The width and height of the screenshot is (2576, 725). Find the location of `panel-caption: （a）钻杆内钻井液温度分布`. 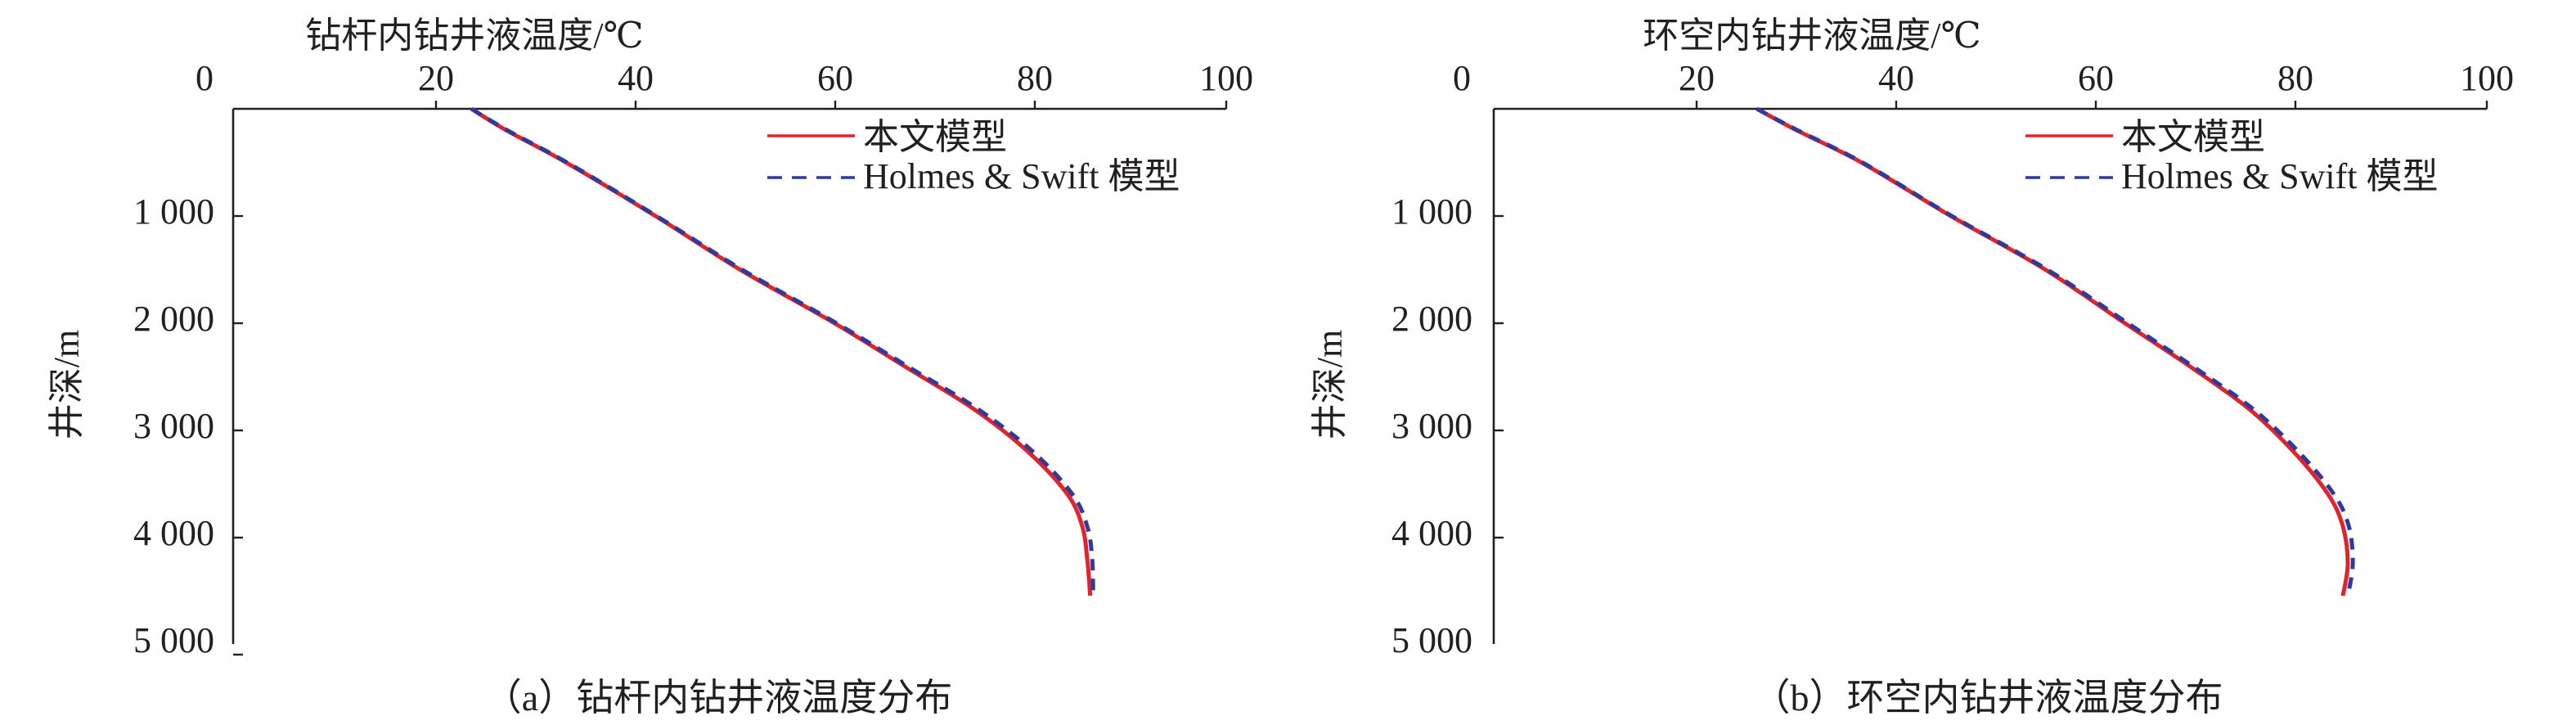

panel-caption: （a）钻杆内钻井液温度分布 is located at coordinates (718, 697).